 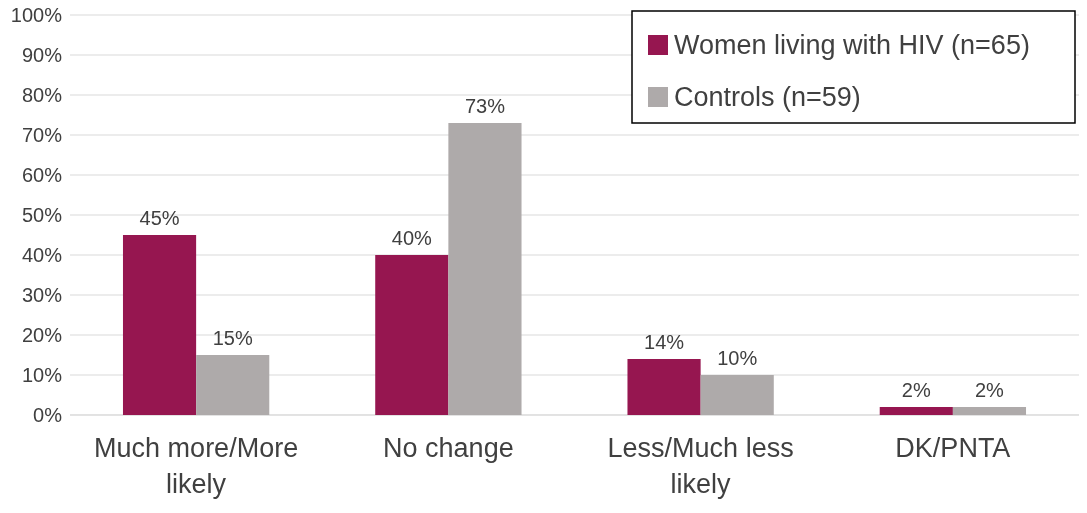 I want to click on y-tick-label: 100%, so click(x=36, y=15).